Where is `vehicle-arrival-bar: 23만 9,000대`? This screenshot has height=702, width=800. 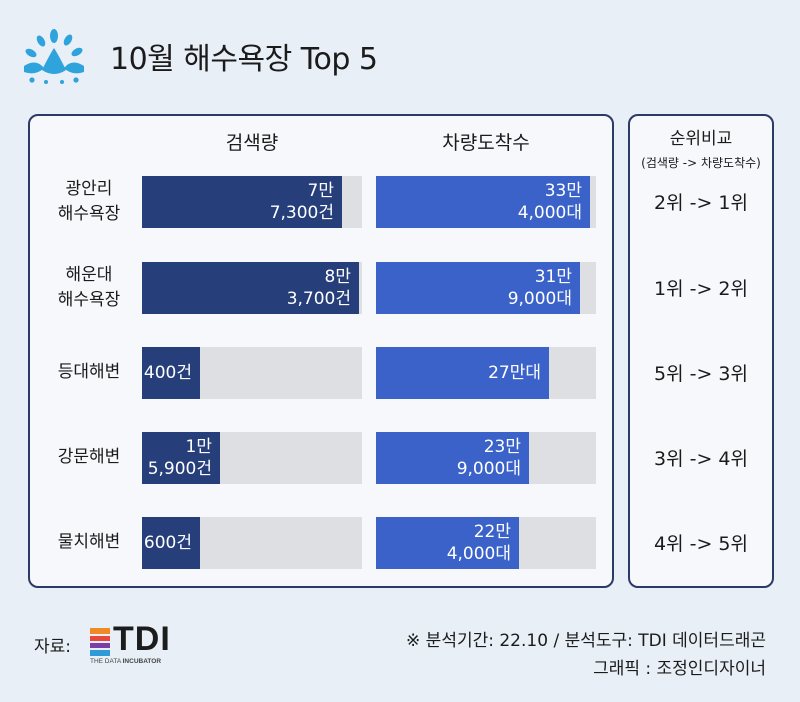
vehicle-arrival-bar: 23만 9,000대 is located at coordinates (452, 458).